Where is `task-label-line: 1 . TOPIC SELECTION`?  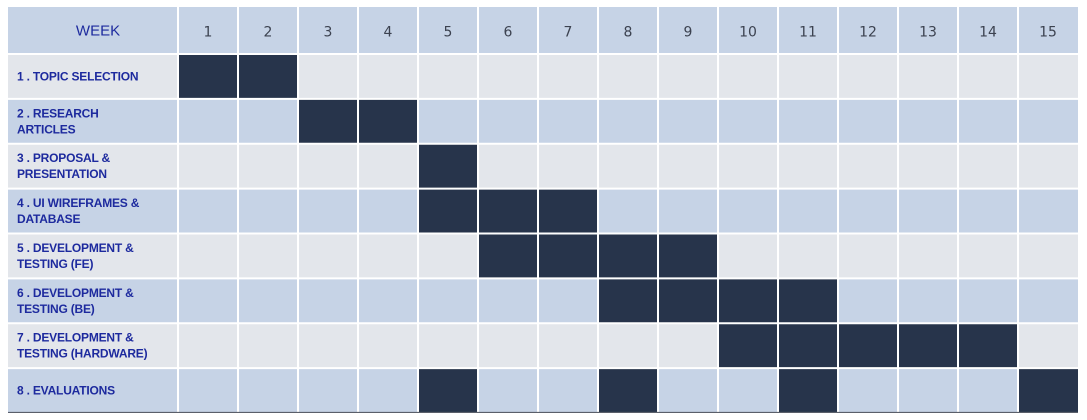 task-label-line: 1 . TOPIC SELECTION is located at coordinates (77, 76).